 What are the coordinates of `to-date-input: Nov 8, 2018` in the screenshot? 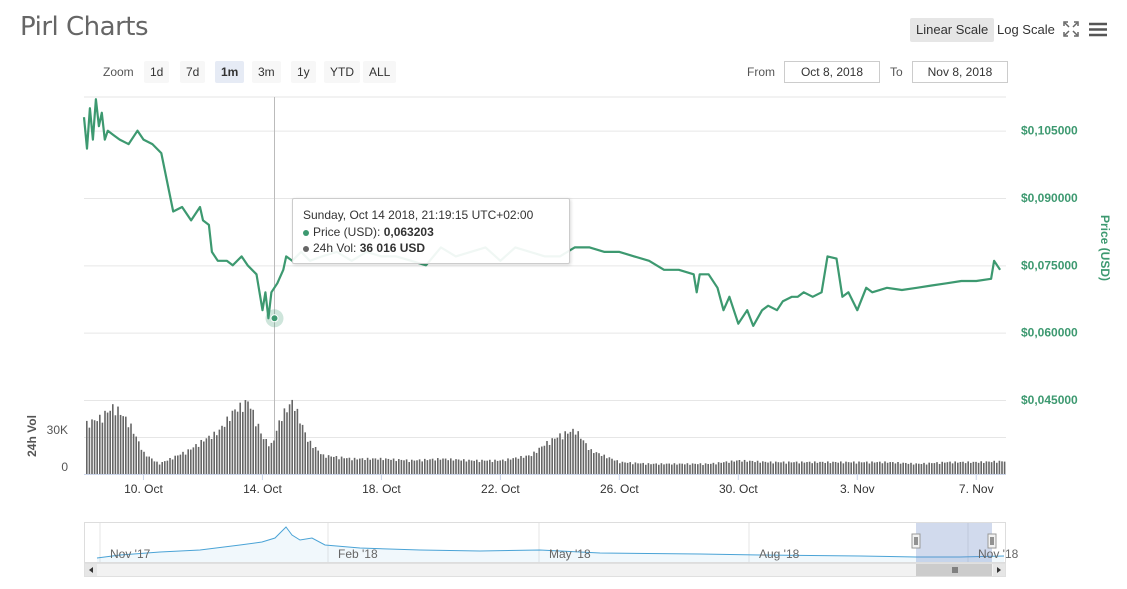 It's located at (960, 72).